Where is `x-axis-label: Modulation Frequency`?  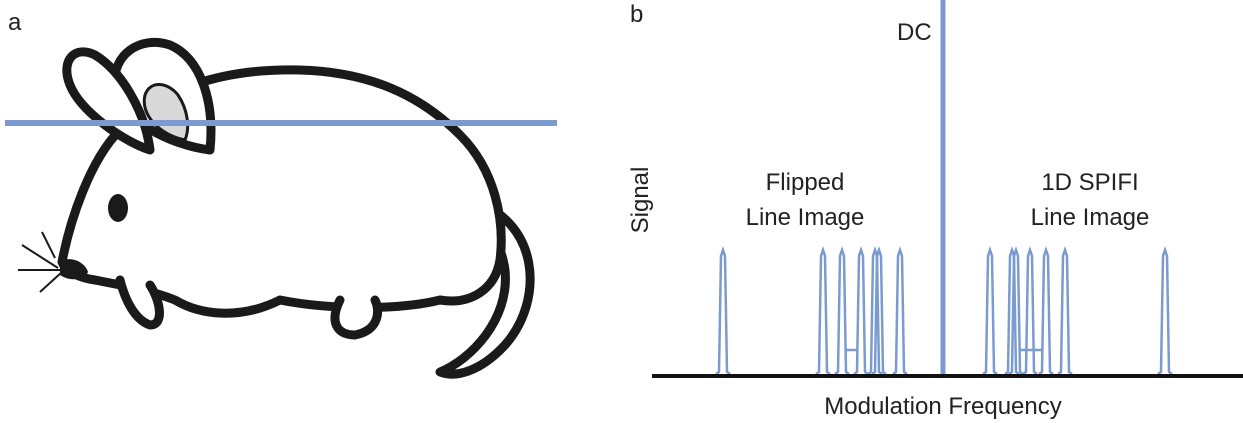
x-axis-label: Modulation Frequency is located at coordinates (942, 406).